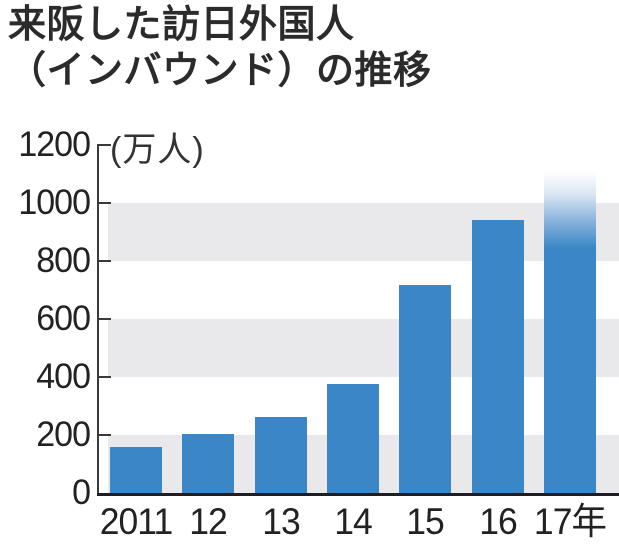 The width and height of the screenshot is (619, 548). I want to click on y-tick-label-800: 800, so click(63, 260).